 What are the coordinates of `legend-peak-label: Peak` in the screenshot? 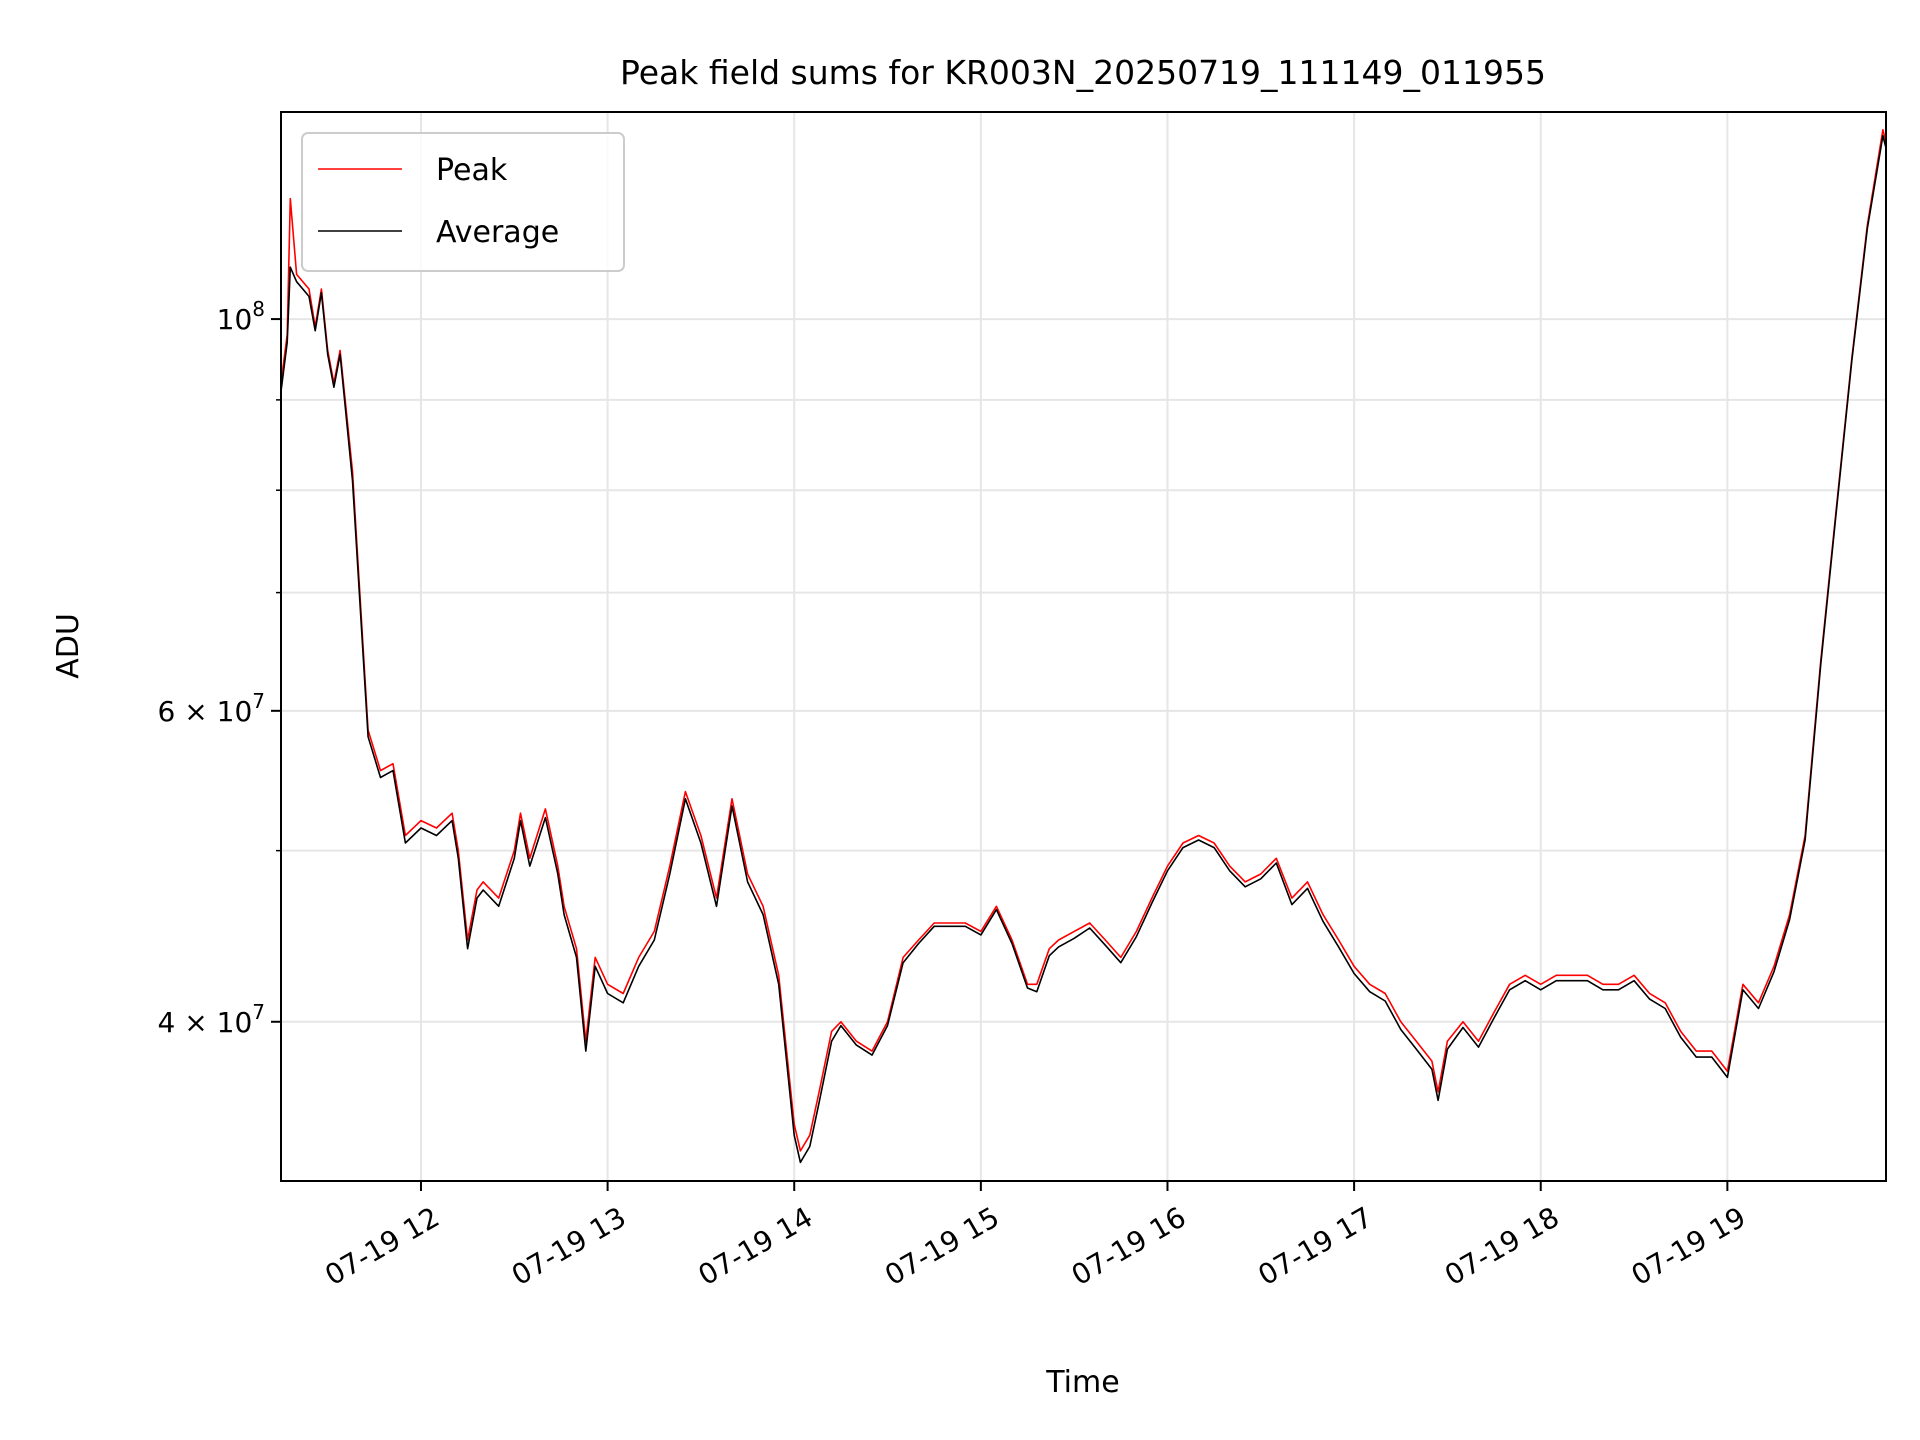 It's located at (472, 170).